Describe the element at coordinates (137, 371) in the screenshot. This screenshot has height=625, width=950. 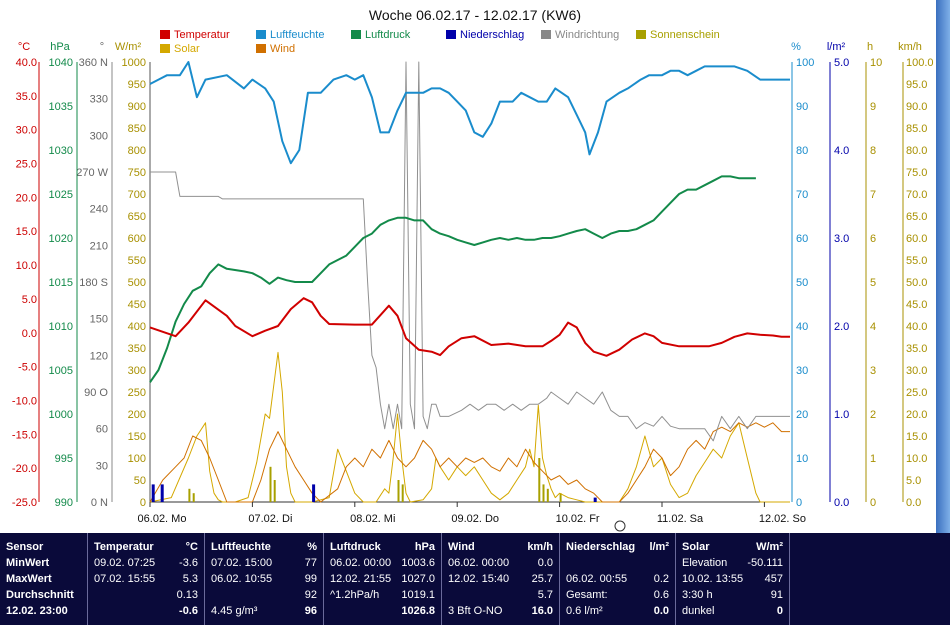
I see `solar-tick-label: 300` at that location.